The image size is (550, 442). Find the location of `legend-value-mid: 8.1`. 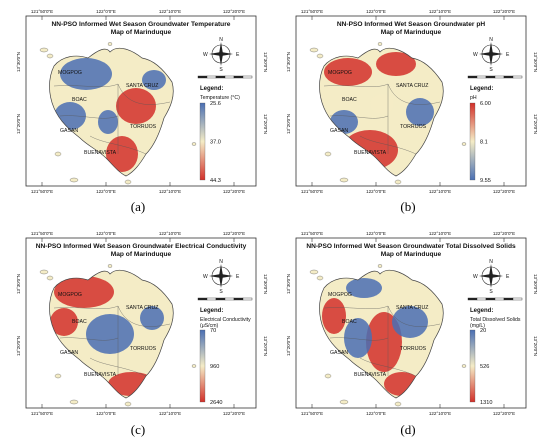

legend-value-mid: 8.1 is located at coordinates (484, 143).